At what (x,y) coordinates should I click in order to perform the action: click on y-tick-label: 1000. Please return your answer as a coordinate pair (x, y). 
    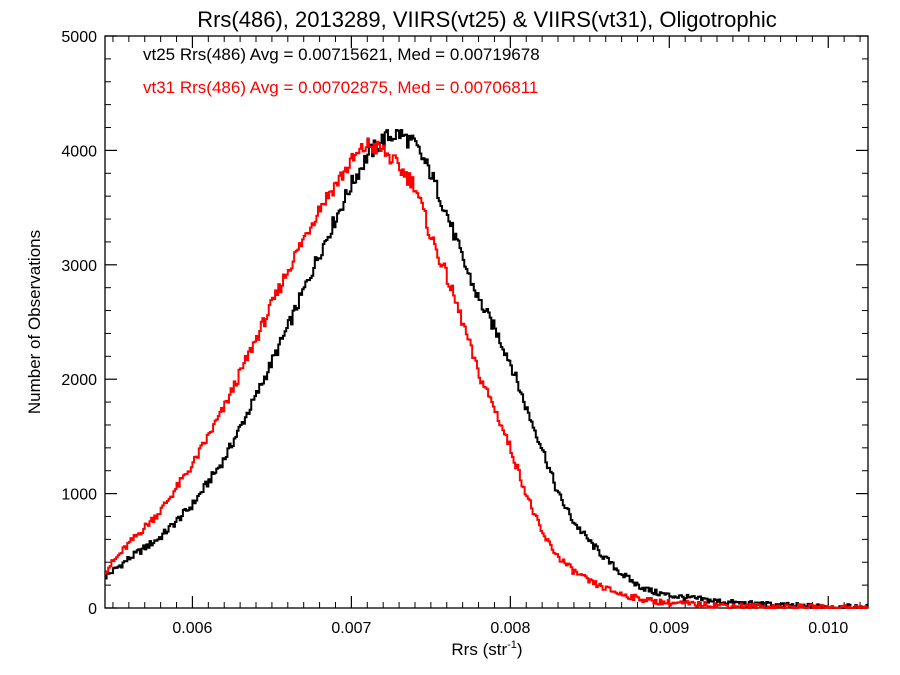
    Looking at the image, I should click on (79, 495).